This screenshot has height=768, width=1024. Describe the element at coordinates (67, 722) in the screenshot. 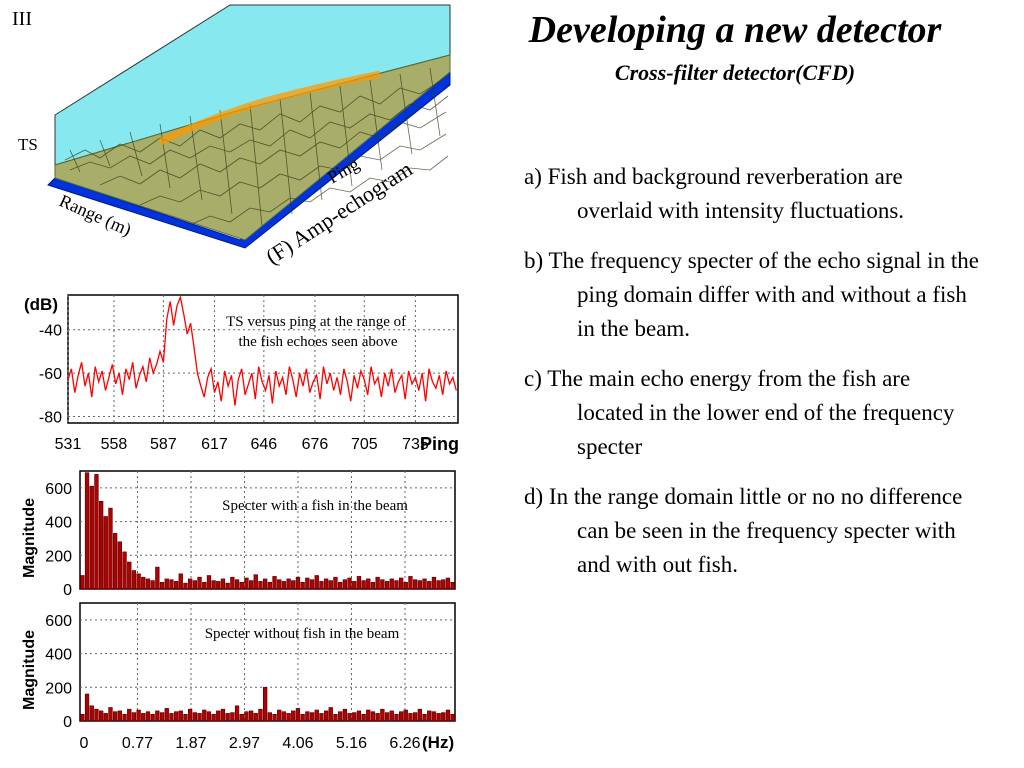

I see `y-tick-label: 0` at that location.